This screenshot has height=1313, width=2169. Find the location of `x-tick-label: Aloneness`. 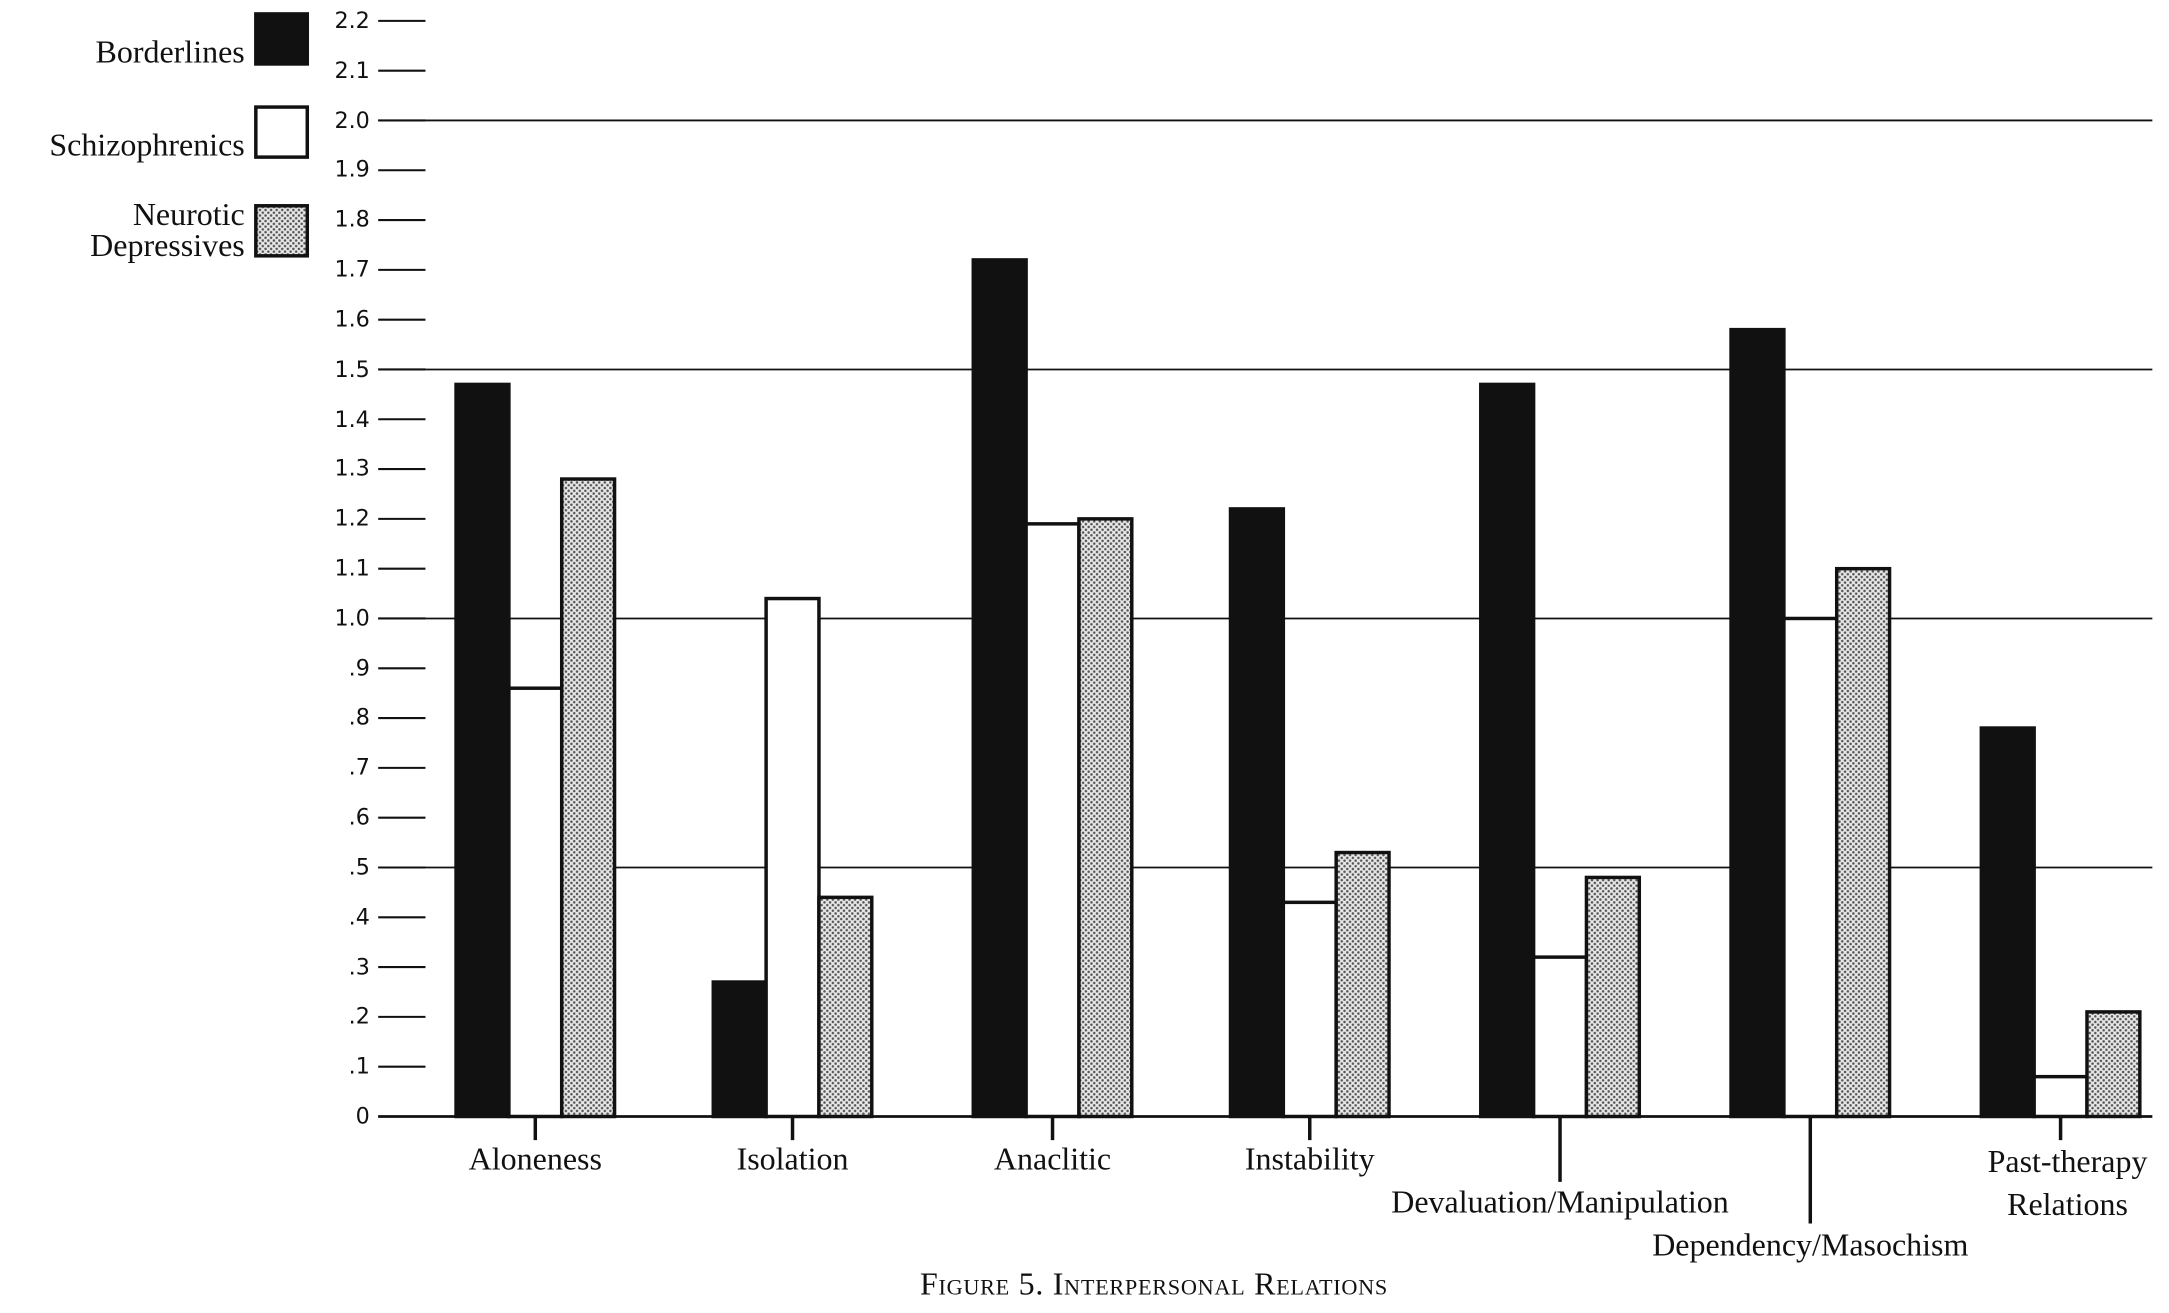

x-tick-label: Aloneness is located at coordinates (535, 1159).